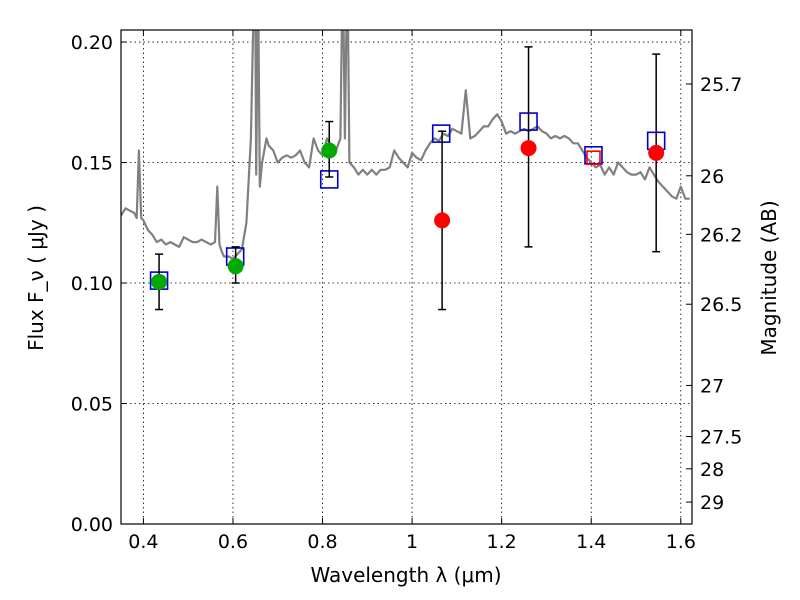 The width and height of the screenshot is (800, 600). I want to click on right-tick-label: 25.7, so click(721, 85).